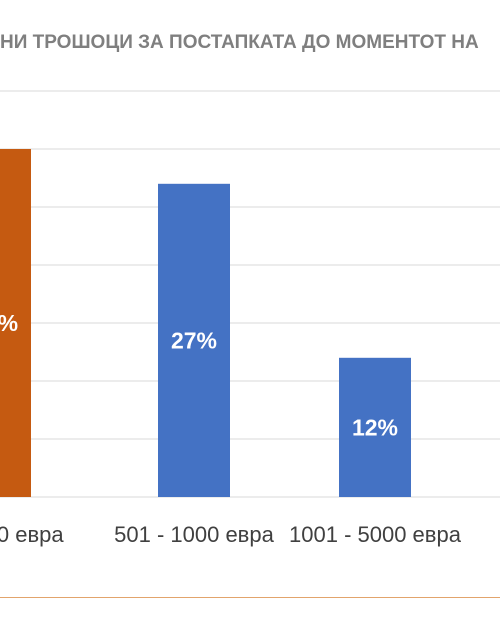 The height and width of the screenshot is (620, 500). What do you see at coordinates (239, 42) in the screenshot?
I see `chart-title: НИ ТРОШОЦИ ЗА ПОСТАПКАТА ДО МОМЕНТОТ НА` at bounding box center [239, 42].